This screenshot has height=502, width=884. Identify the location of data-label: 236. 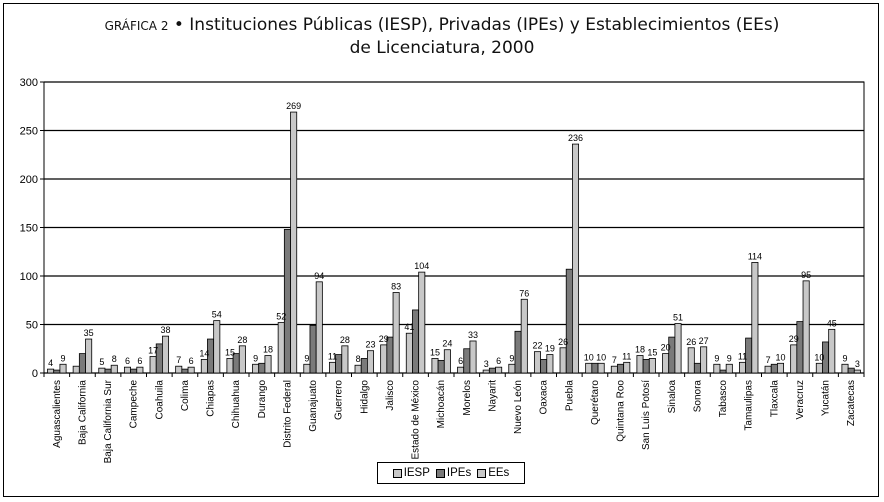
(575, 138).